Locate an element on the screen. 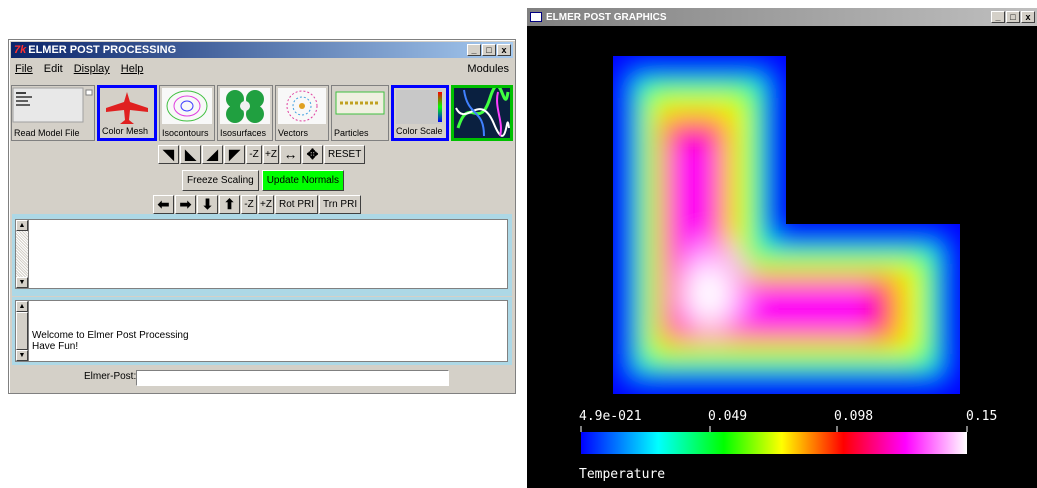  maximize-button: □ is located at coordinates (489, 50).